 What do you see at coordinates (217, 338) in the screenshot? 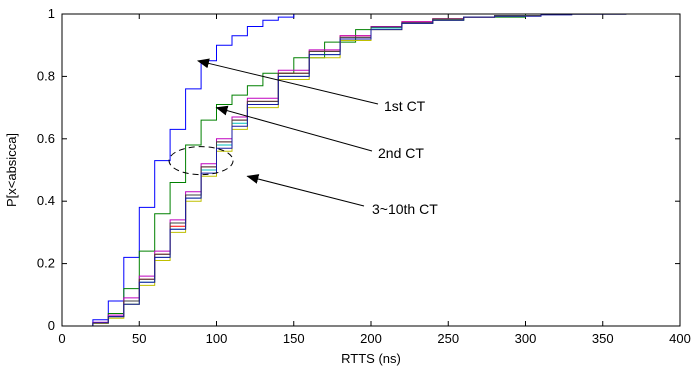
I see `x-tick-label: 100` at bounding box center [217, 338].